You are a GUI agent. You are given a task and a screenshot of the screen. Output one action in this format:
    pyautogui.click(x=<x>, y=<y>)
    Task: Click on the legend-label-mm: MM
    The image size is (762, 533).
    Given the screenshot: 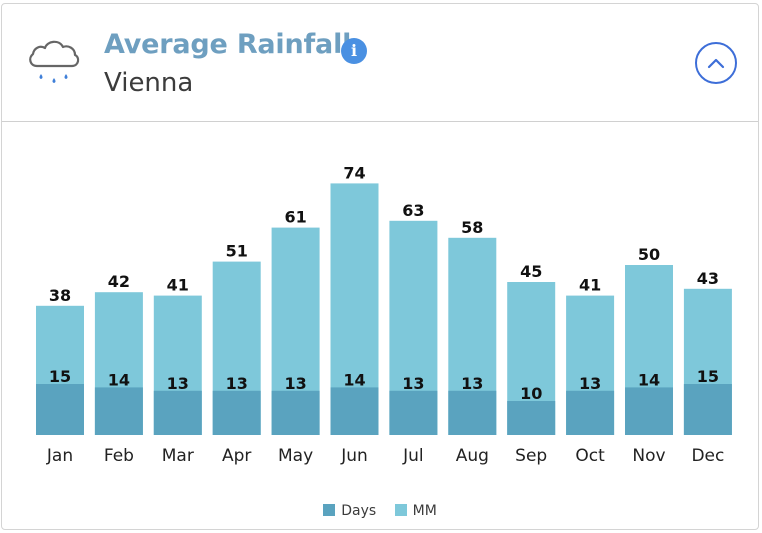 What is the action you would take?
    pyautogui.click(x=424, y=511)
    